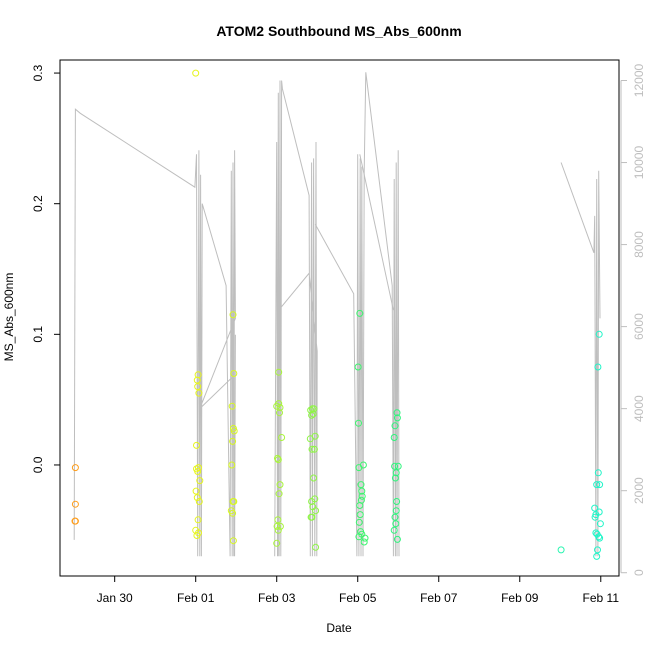 The width and height of the screenshot is (650, 650). Describe the element at coordinates (439, 598) in the screenshot. I see `x-tick-label: Feb 07` at that location.